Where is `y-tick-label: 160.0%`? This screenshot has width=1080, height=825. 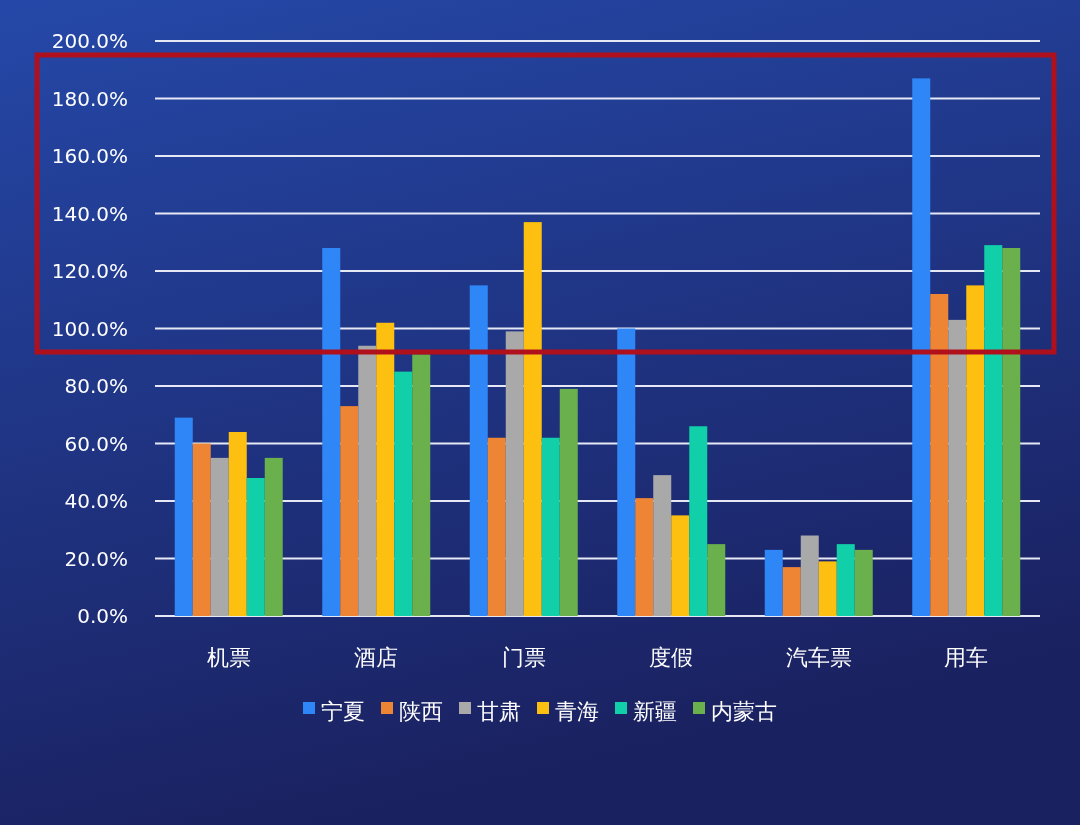 y-tick-label: 160.0% is located at coordinates (89, 156).